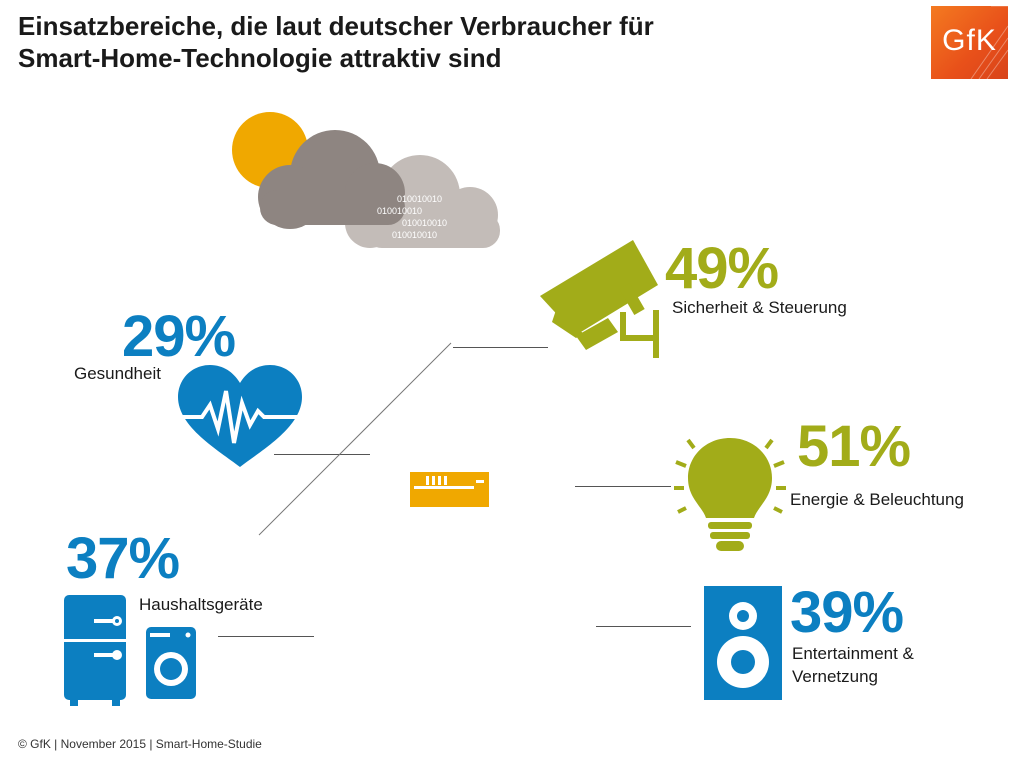 This screenshot has height=760, width=1024. I want to click on label-entertainment-2: Vernetzung, so click(835, 676).